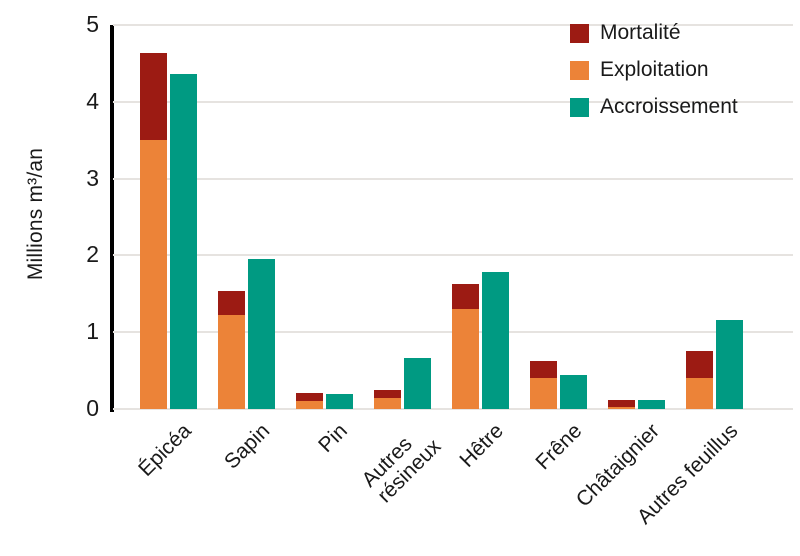 The image size is (800, 556). Describe the element at coordinates (165, 450) in the screenshot. I see `x-axis-label-0: Épicéa` at that location.